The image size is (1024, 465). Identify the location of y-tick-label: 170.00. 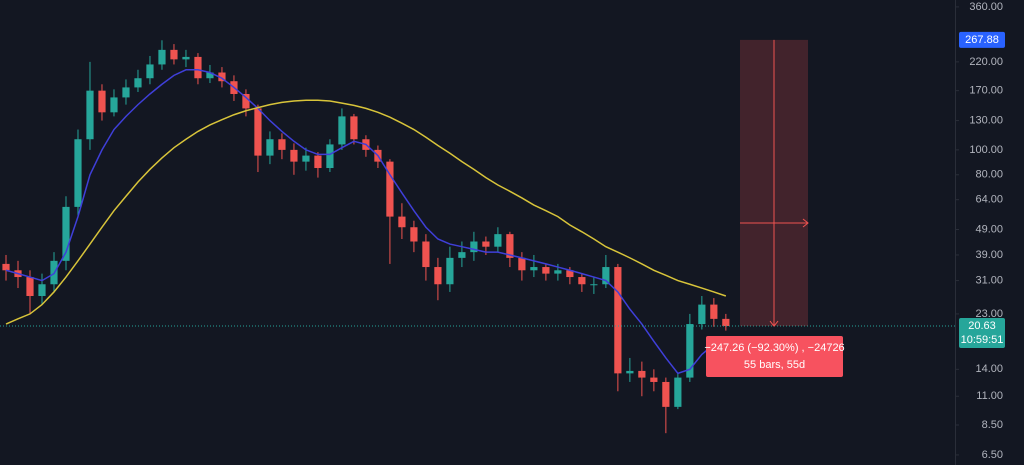
(986, 91).